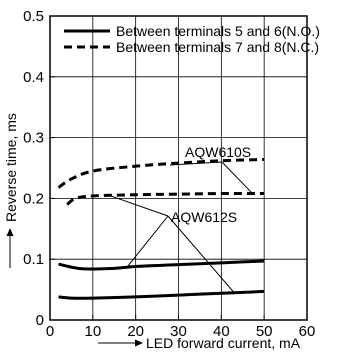 The image size is (364, 356). Describe the element at coordinates (204, 217) in the screenshot. I see `annotation-label: AQW612S` at that location.